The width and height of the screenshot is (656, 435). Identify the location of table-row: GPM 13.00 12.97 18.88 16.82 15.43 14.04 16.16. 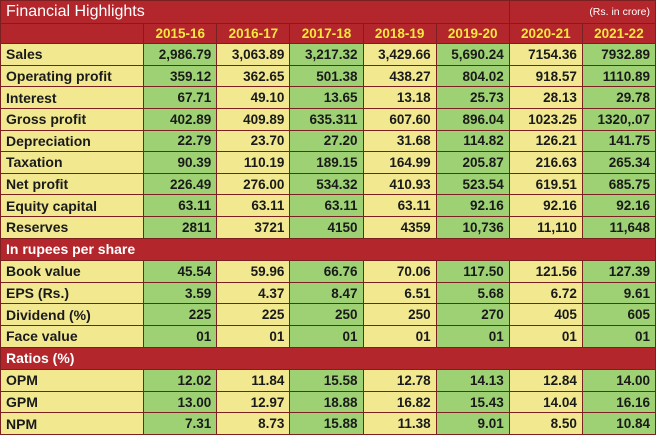
(328, 402).